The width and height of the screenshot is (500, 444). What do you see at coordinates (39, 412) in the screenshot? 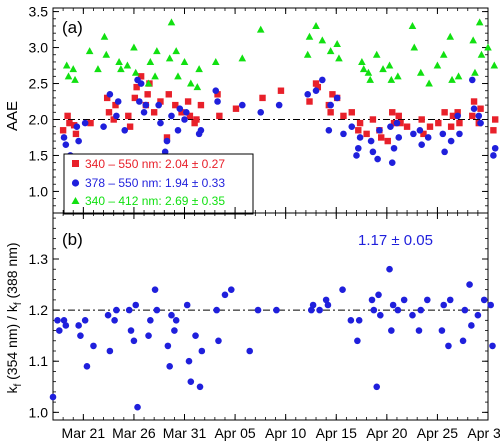
I see `y-tick-label: 1.0` at bounding box center [39, 412].